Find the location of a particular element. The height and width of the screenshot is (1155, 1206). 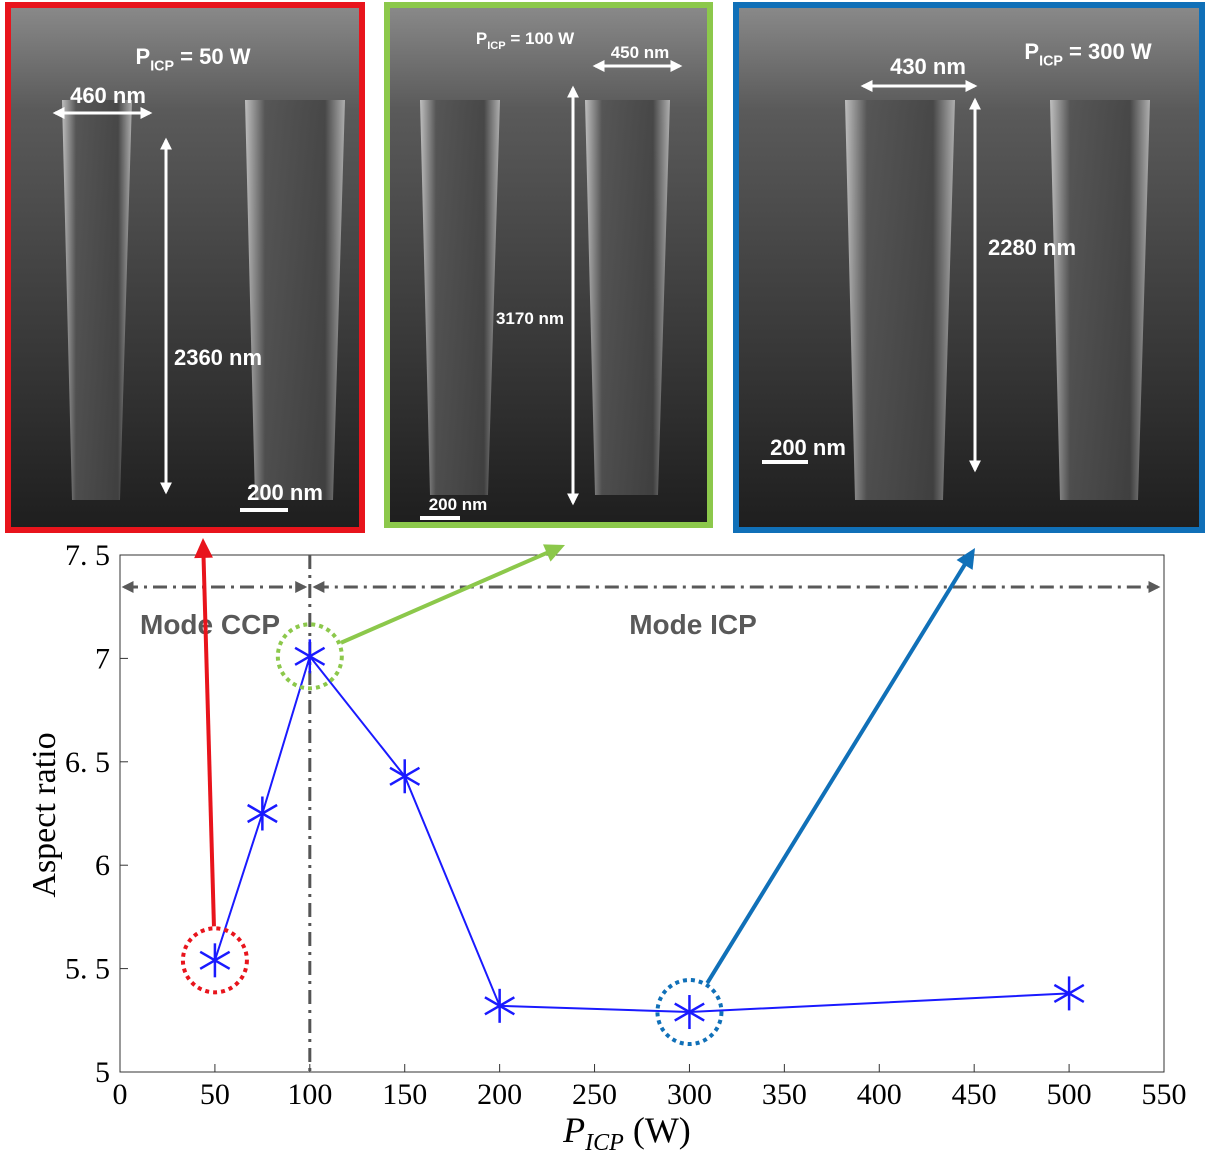

x-tick-label: 0 is located at coordinates (120, 1094).